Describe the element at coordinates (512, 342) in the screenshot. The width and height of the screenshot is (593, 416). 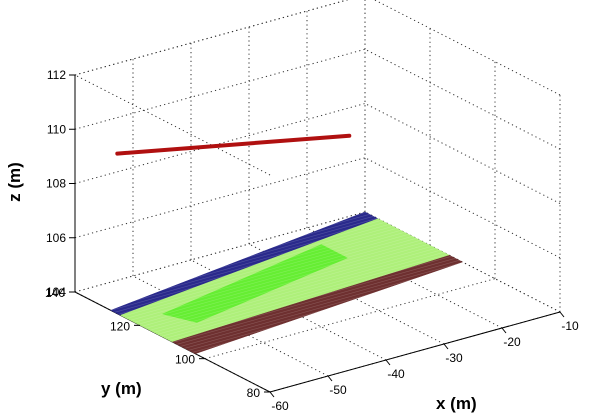
I see `x-tick-label: -20` at that location.